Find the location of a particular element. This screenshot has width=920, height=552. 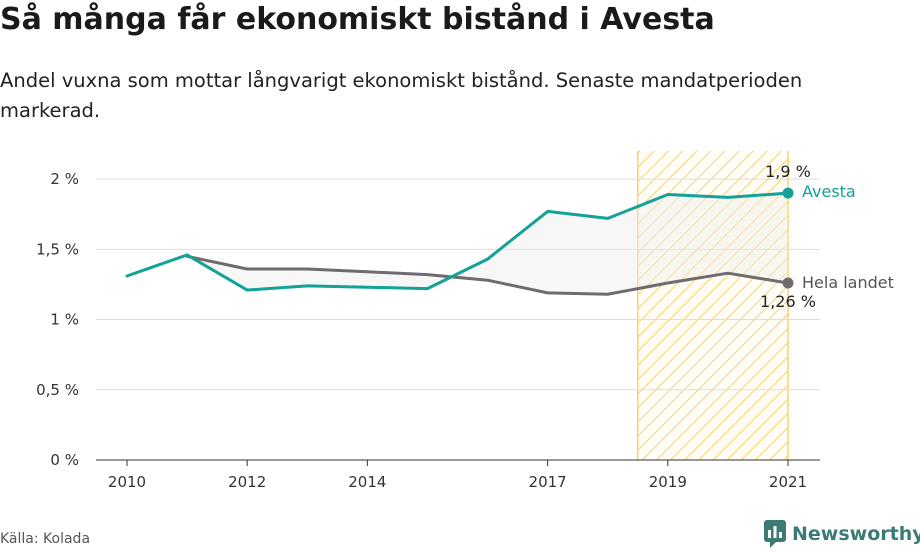

series-label: Hela landet is located at coordinates (848, 282).